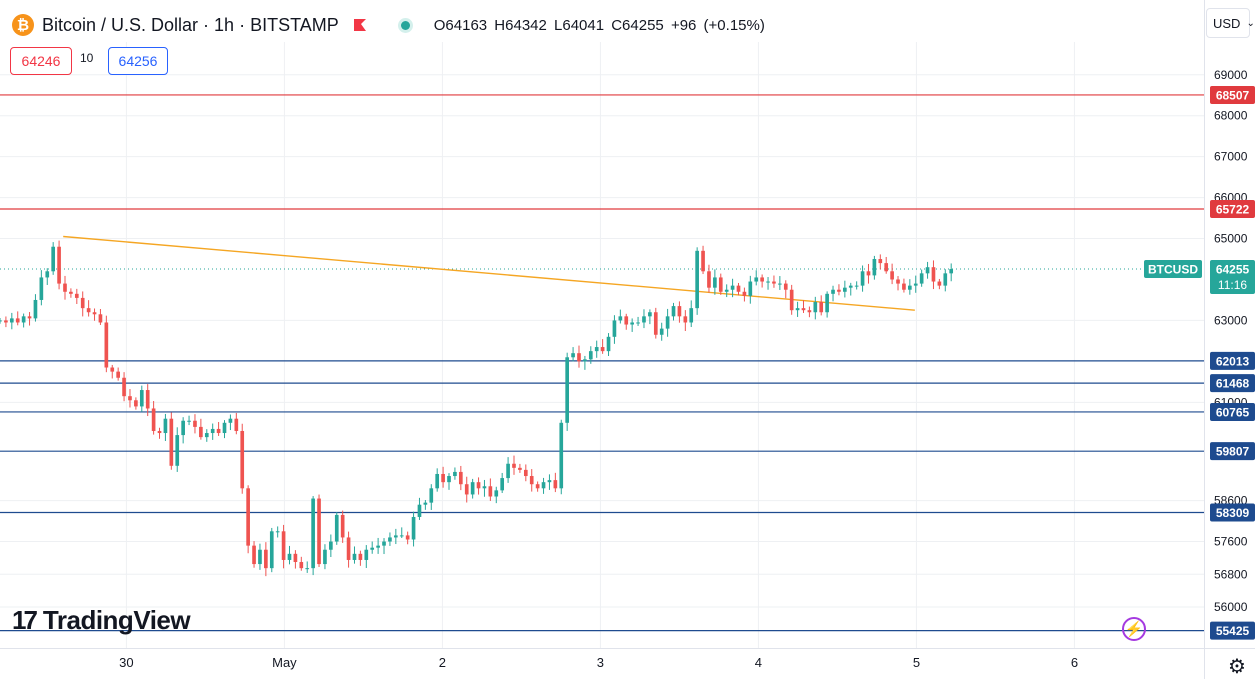  What do you see at coordinates (1134, 629) in the screenshot?
I see `lightning-icon: ⚡` at bounding box center [1134, 629].